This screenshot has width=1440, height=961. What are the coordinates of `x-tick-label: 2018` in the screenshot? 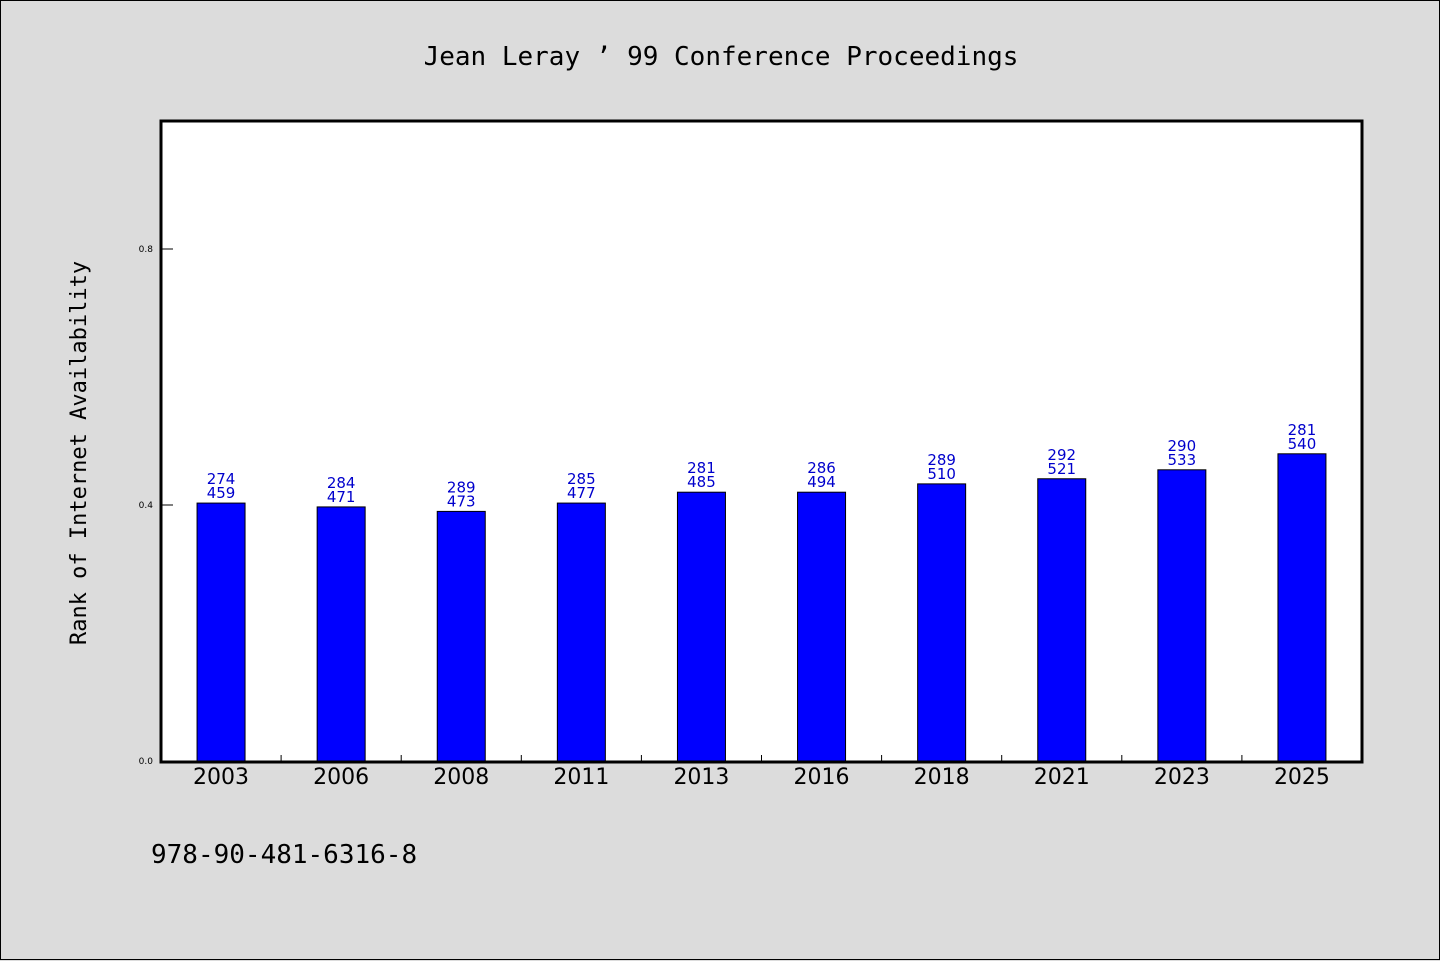 It's located at (942, 777).